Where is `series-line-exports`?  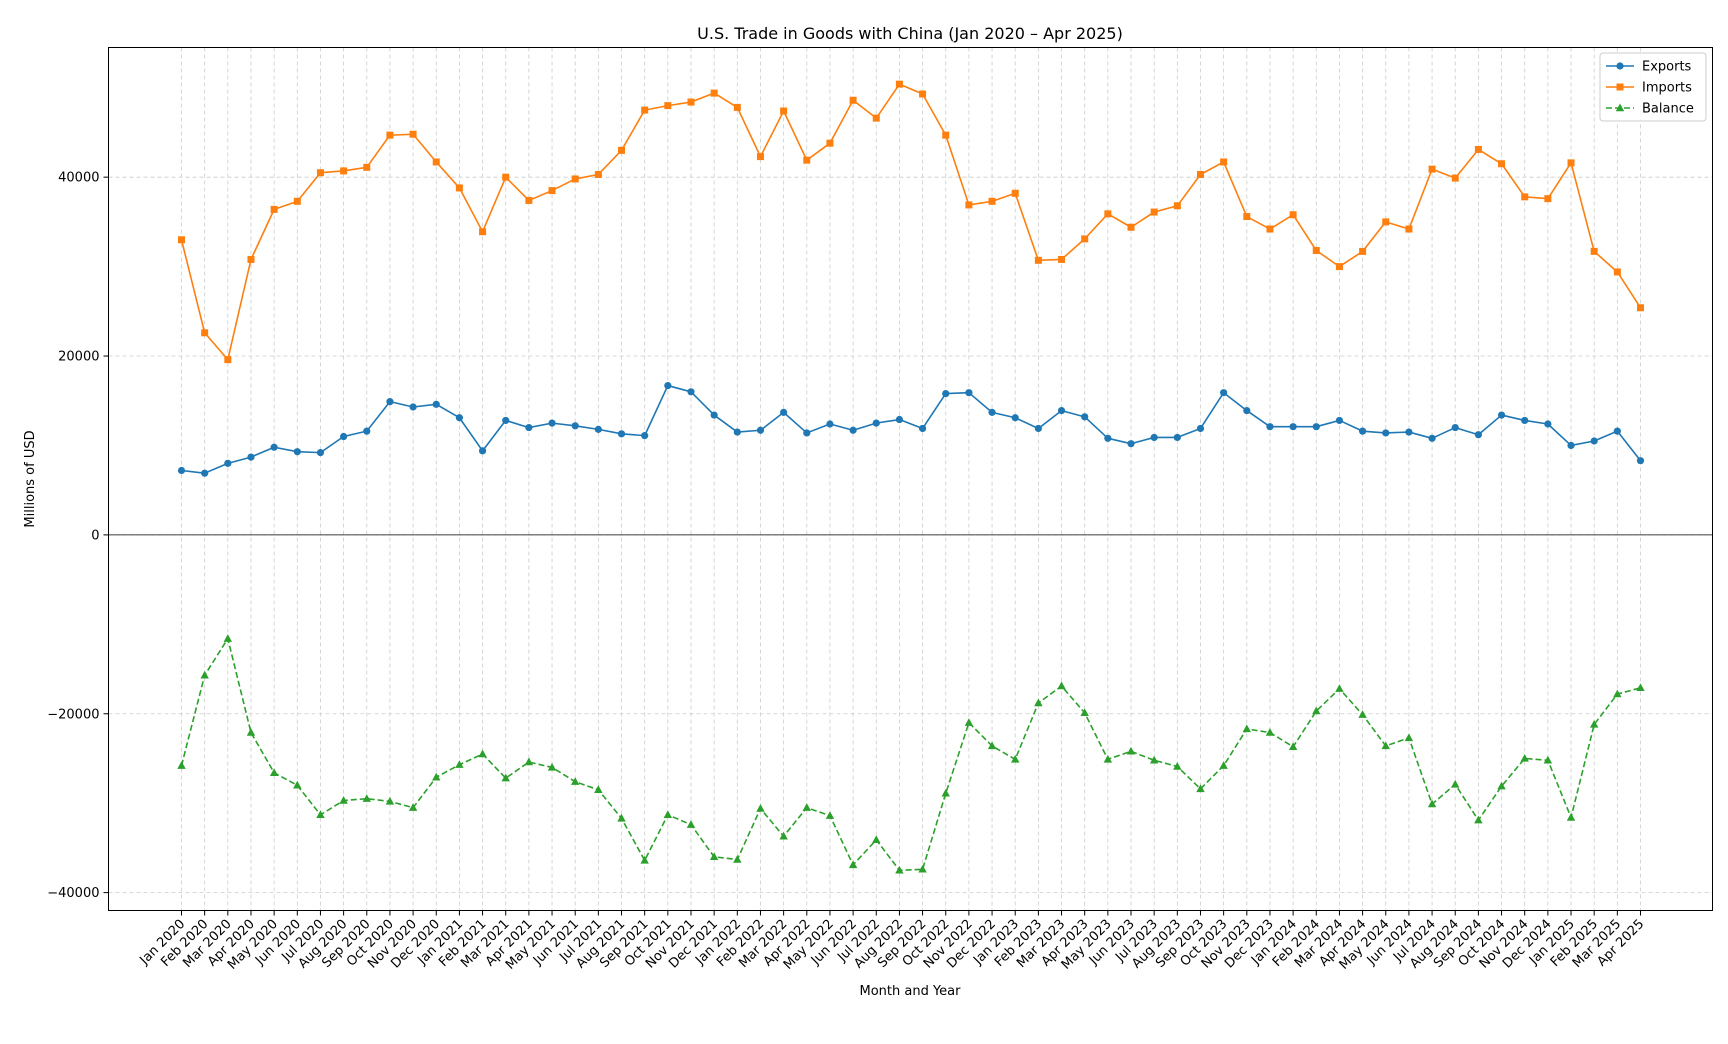 series-line-exports is located at coordinates (911, 429).